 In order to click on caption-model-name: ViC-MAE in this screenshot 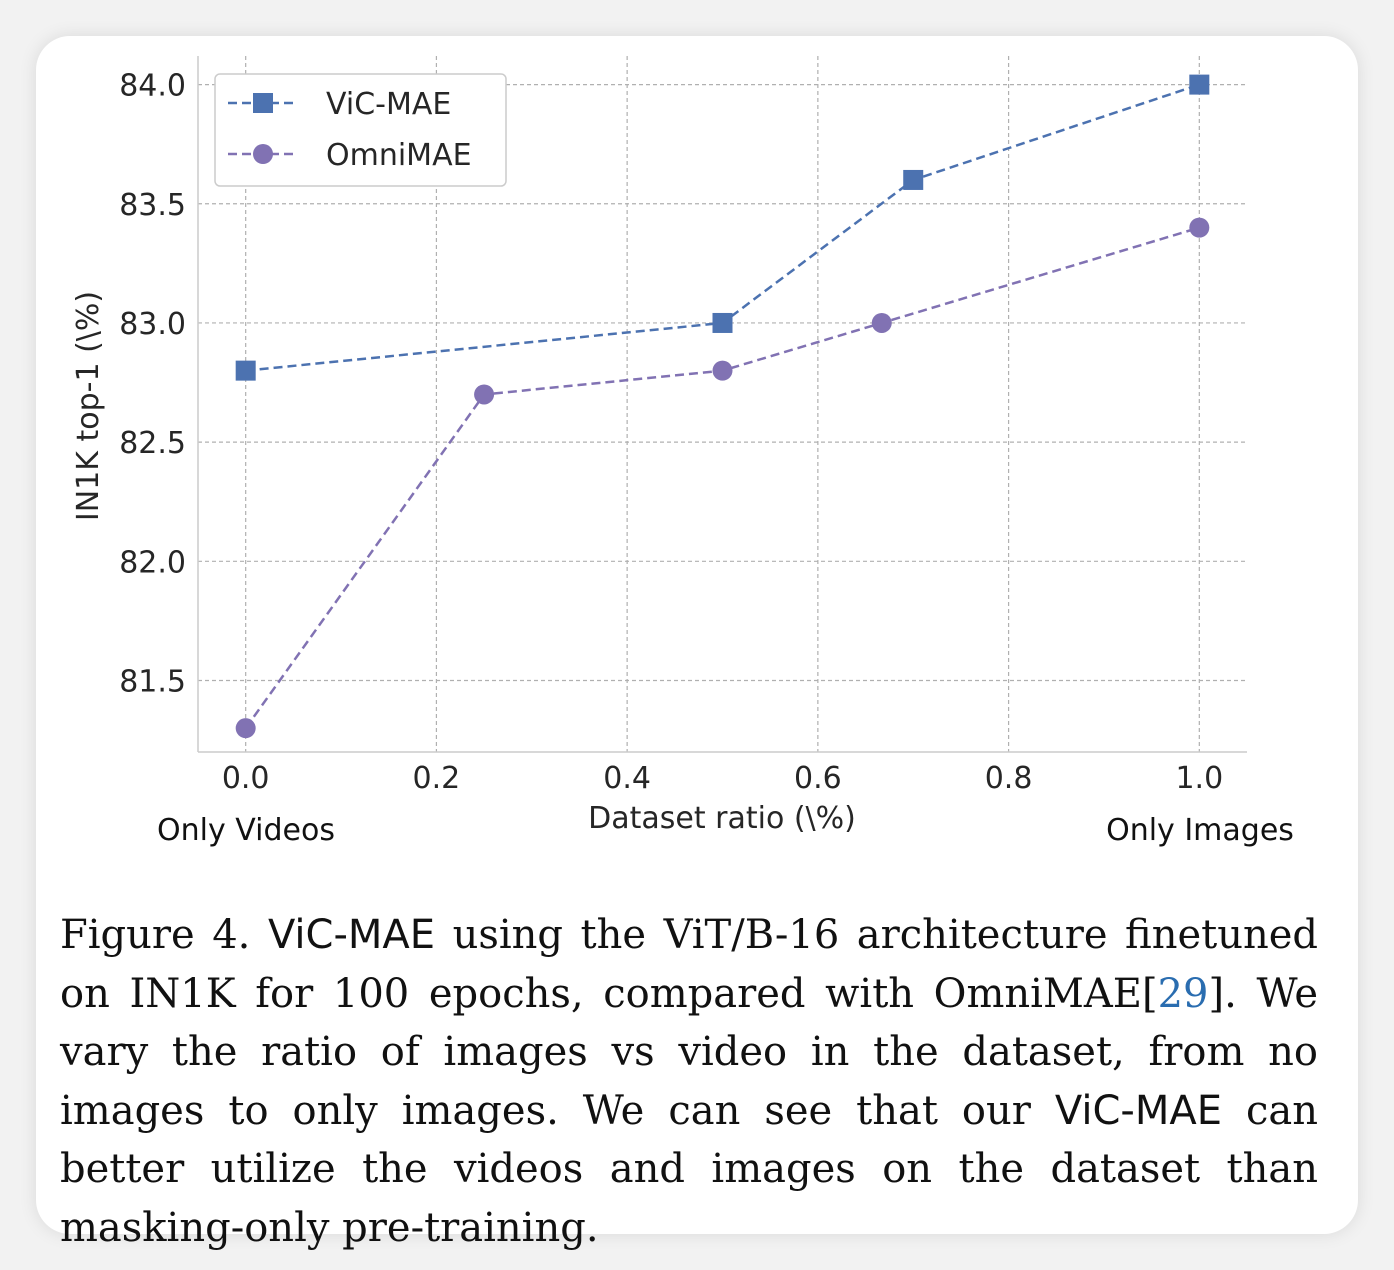, I will do `click(351, 935)`.